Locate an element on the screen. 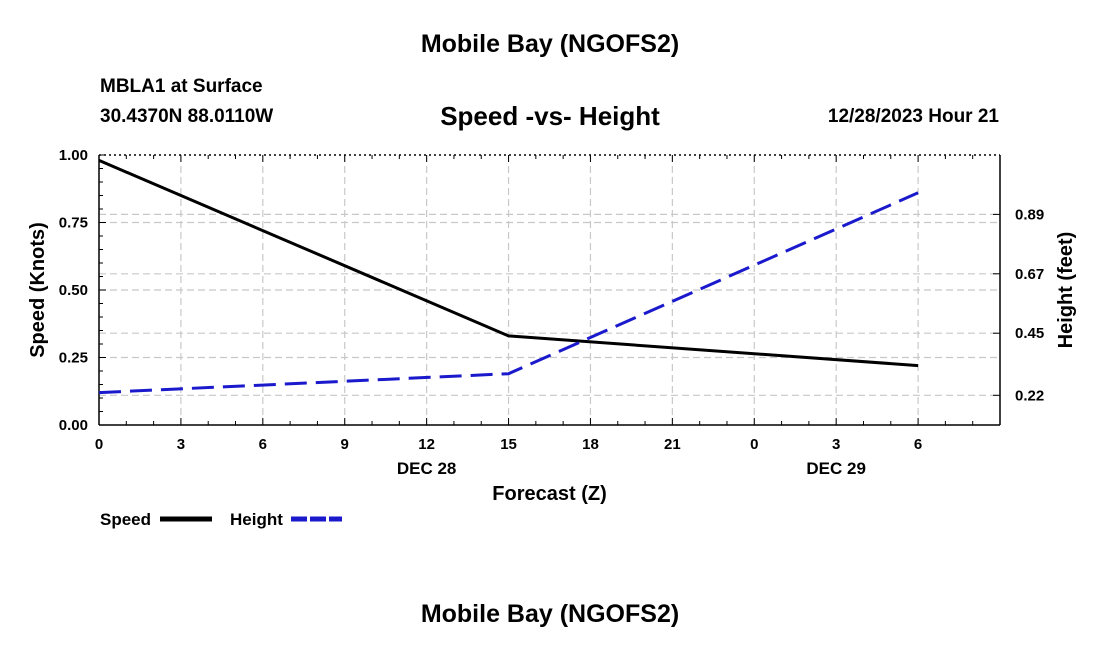 This screenshot has width=1100, height=650. y-axis-label: Speed (Knots) is located at coordinates (38, 290).